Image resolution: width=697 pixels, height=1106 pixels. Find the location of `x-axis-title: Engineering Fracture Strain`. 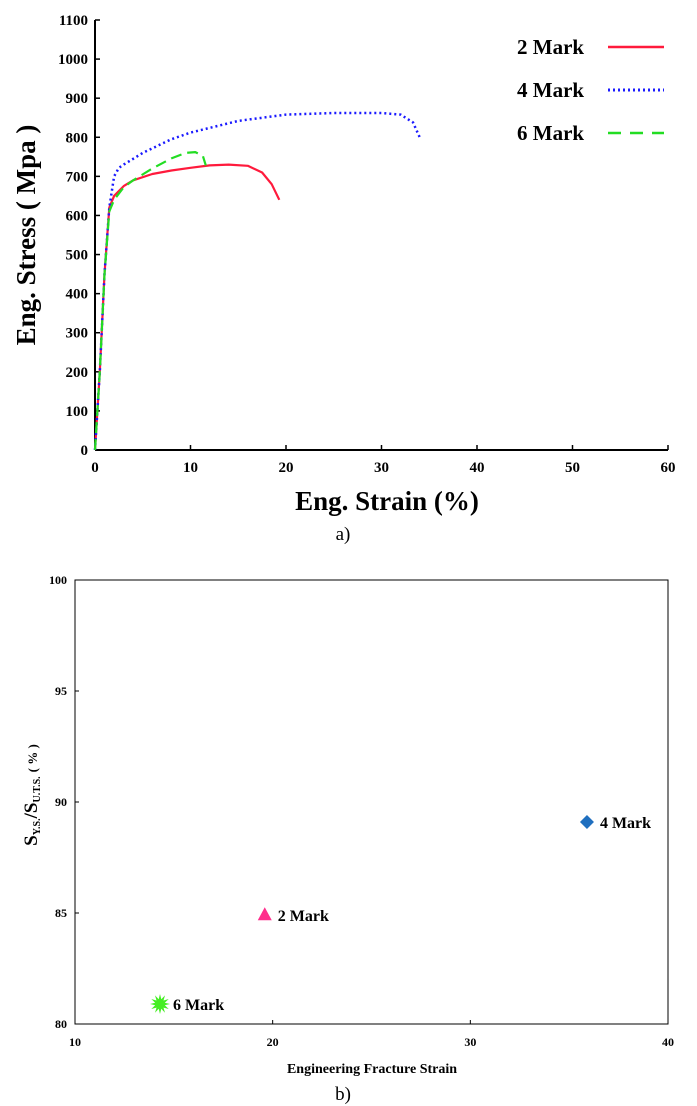

x-axis-title: Engineering Fracture Strain is located at coordinates (372, 1069).